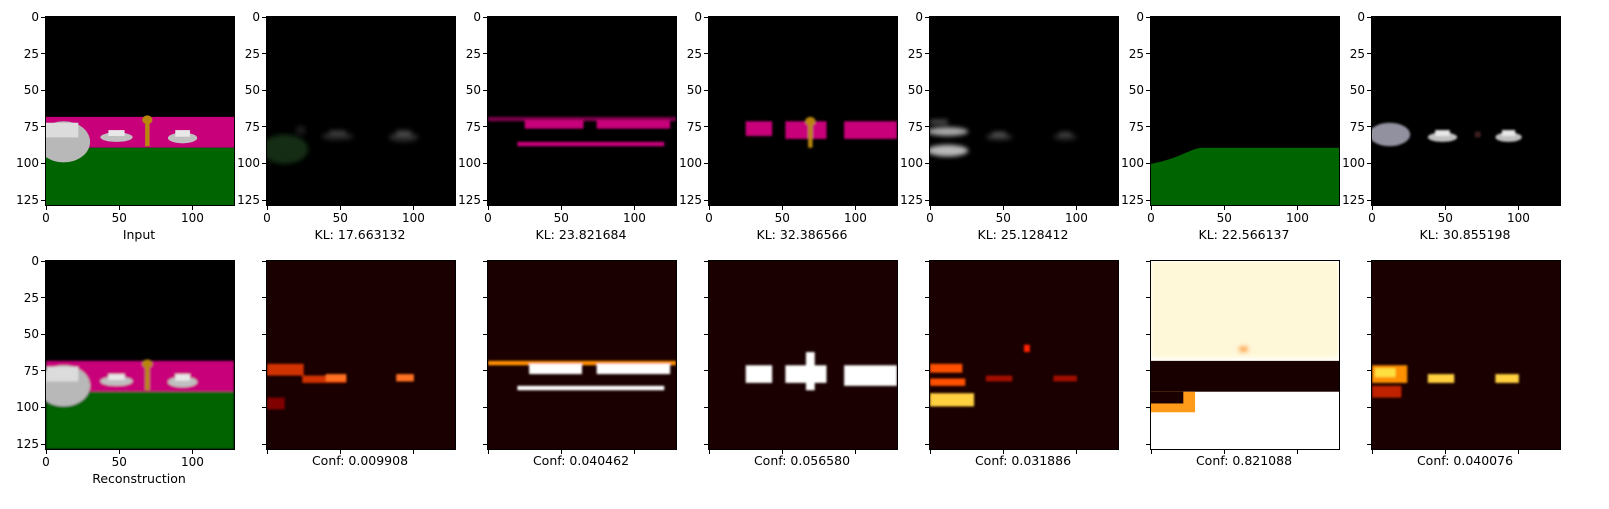 The width and height of the screenshot is (1609, 509). I want to click on panel-r1-c6-xtick-label: 0, so click(1151, 218).